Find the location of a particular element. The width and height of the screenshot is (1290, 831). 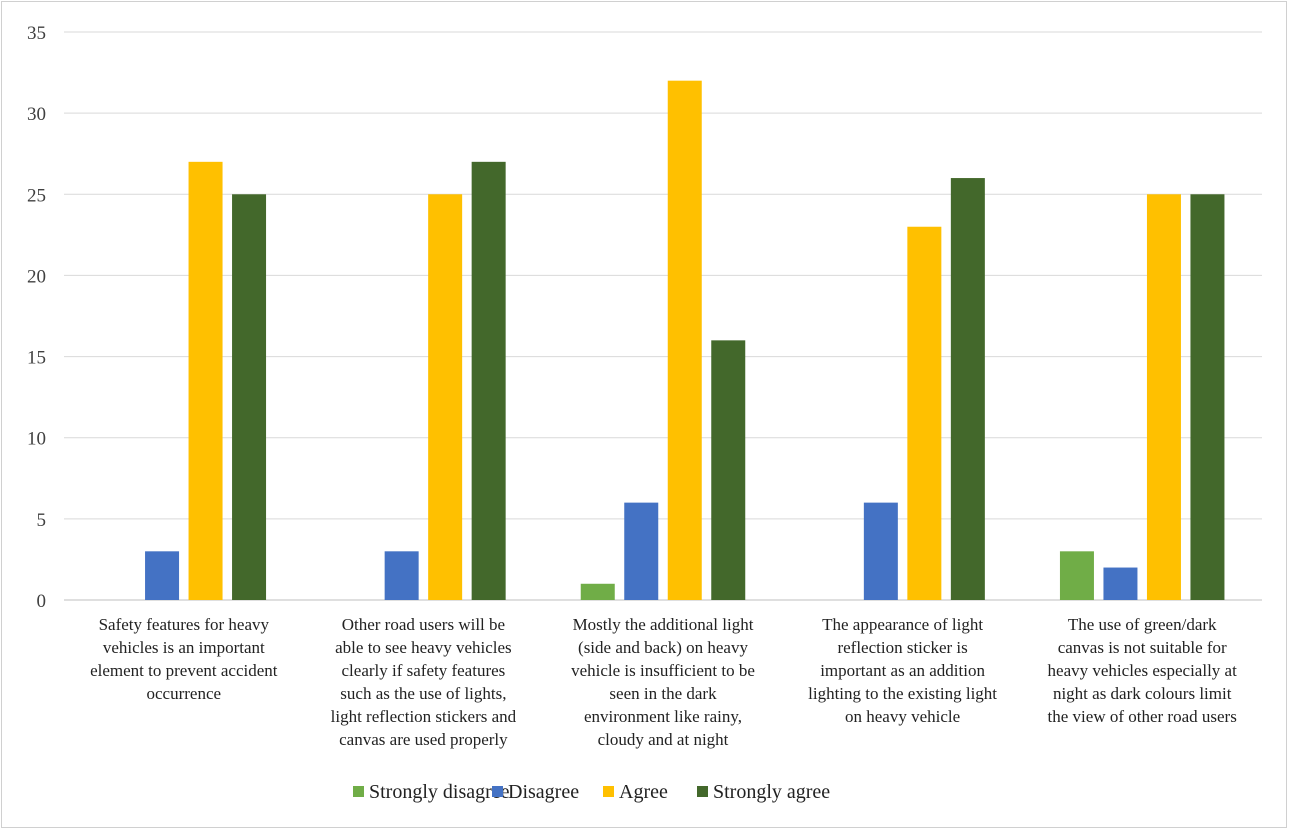

legend-label-1: Disagree is located at coordinates (543, 792).